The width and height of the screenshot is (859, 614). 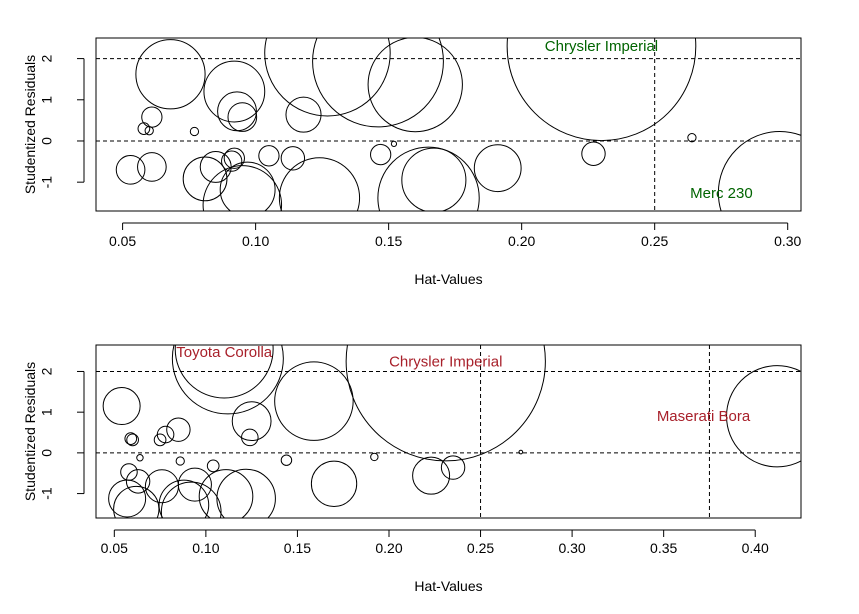 I want to click on point-annotation: Merc 230, so click(x=721, y=193).